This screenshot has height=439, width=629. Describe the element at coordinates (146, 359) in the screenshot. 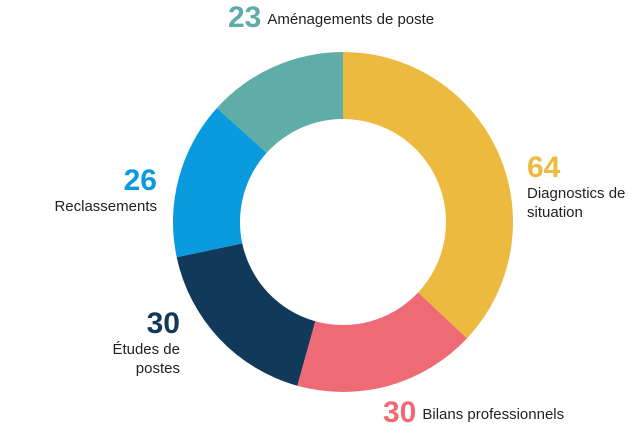

I see `slice-category: Études de postes` at that location.